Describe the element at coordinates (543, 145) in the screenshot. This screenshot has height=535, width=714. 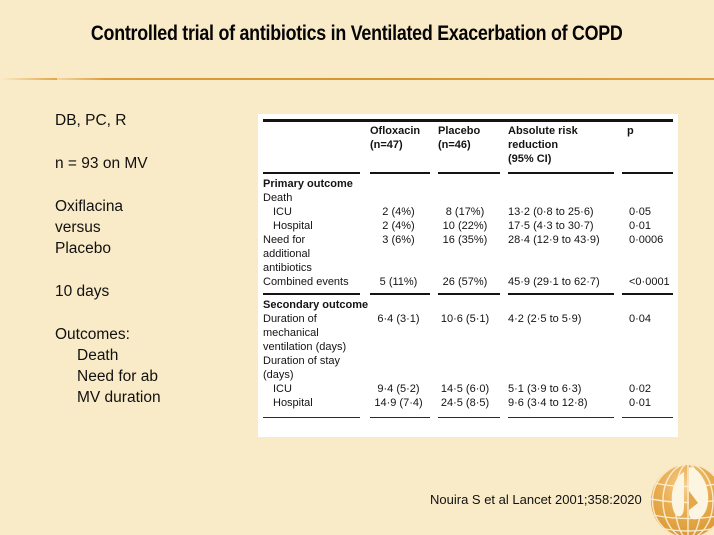
I see `header-arr: Absolute risk reduction (95% CI)` at that location.